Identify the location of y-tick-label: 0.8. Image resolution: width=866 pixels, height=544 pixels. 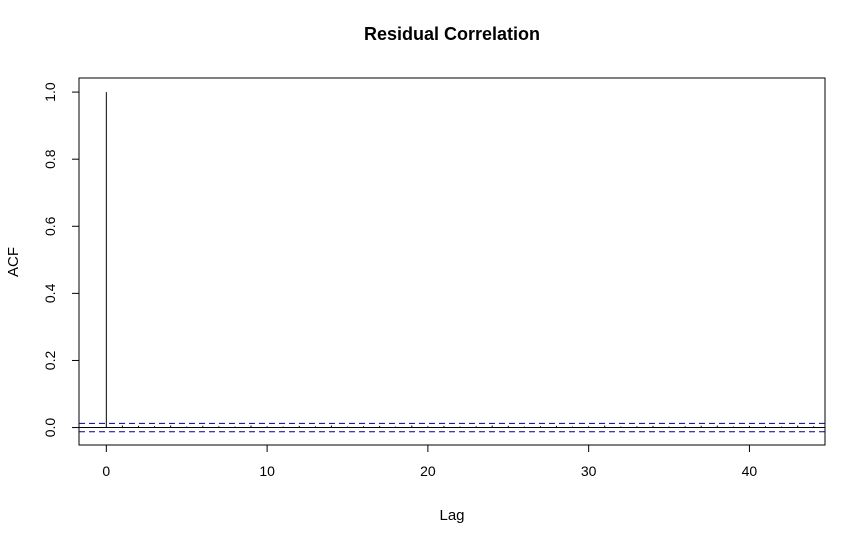
(50, 159).